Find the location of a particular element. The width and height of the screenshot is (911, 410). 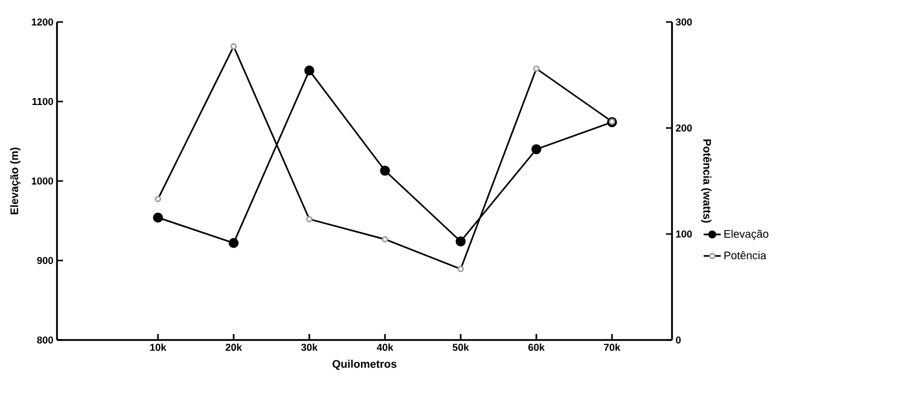

x-tick-label: 60k is located at coordinates (536, 347).